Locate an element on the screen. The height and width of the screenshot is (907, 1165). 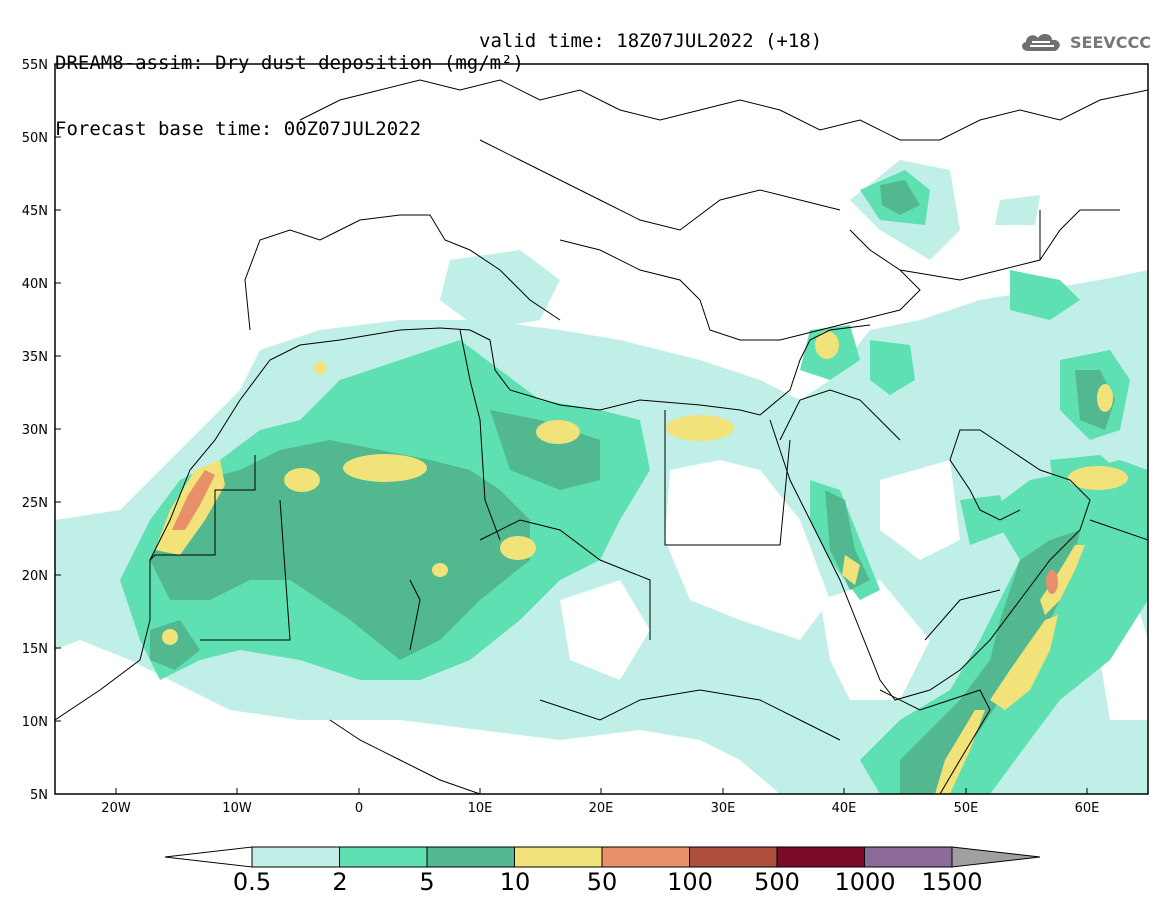
lon-label: 40E is located at coordinates (844, 808).